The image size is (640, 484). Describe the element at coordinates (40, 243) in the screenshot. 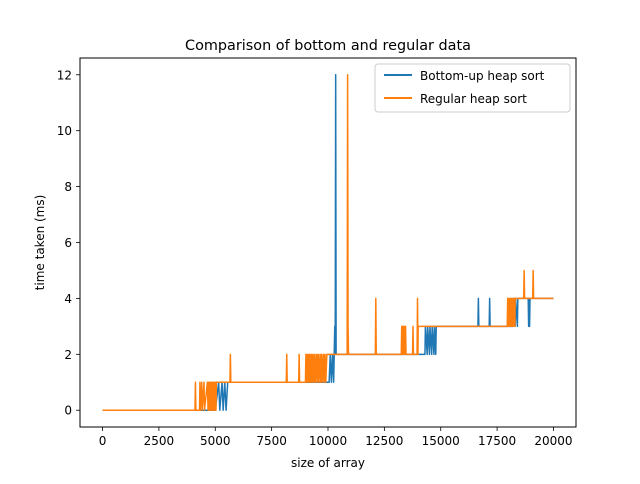

I see `y-axis-label: time taken (ms)` at that location.